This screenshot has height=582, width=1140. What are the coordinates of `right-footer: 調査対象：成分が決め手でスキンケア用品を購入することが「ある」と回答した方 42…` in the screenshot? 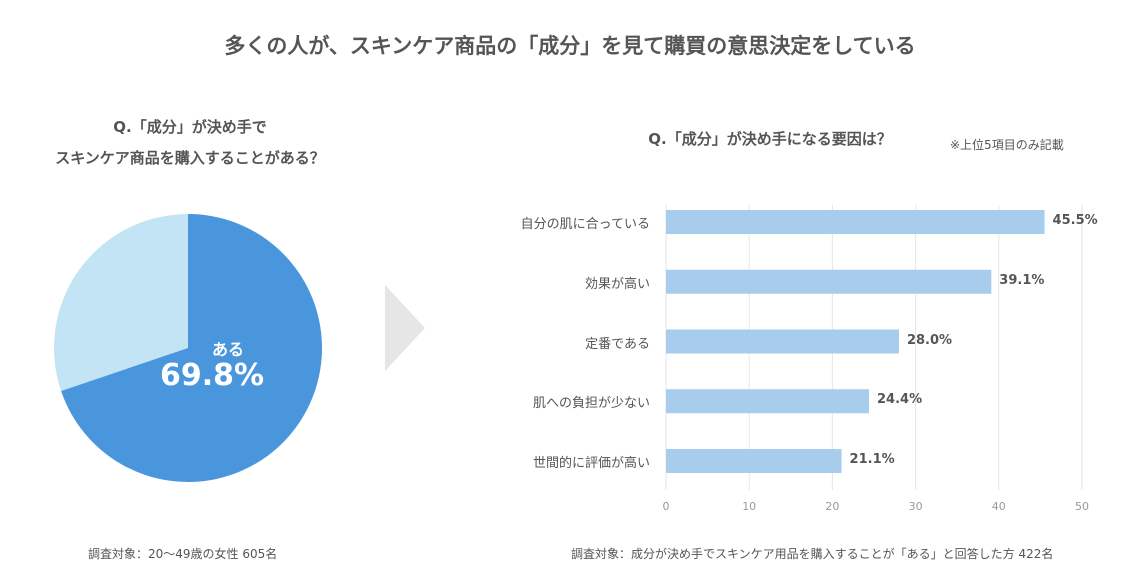 It's located at (812, 554).